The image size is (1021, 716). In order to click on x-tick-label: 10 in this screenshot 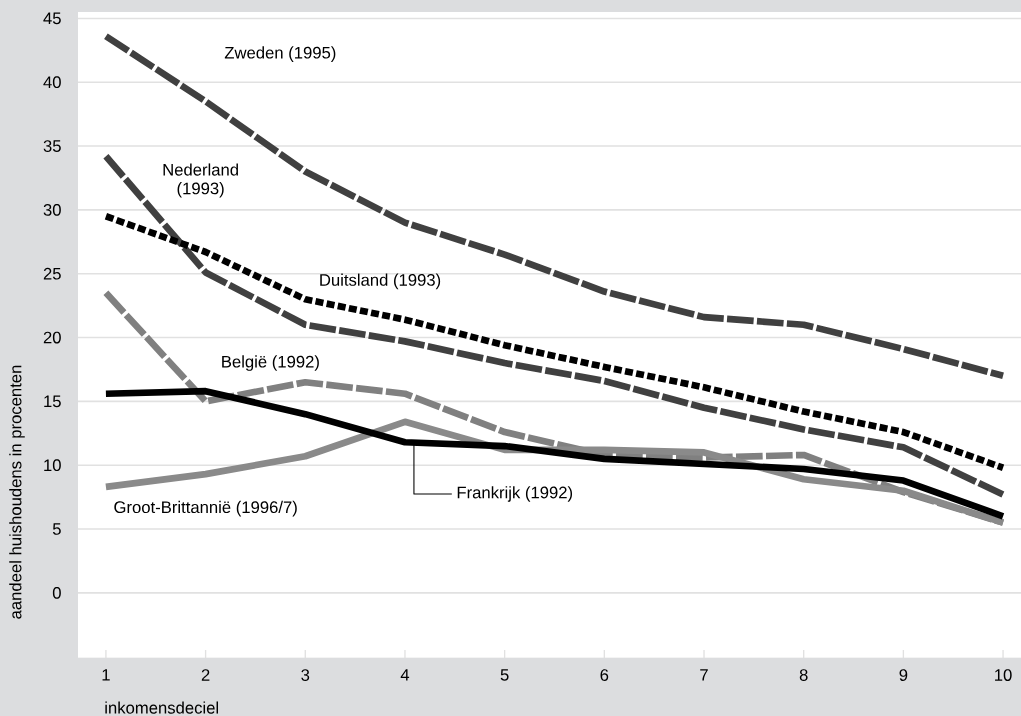, I will do `click(1003, 675)`.